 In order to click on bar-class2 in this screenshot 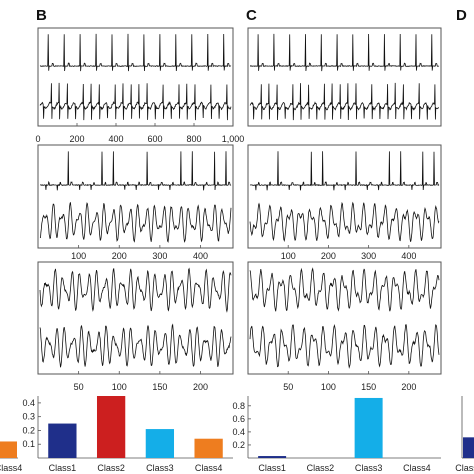, I will do `click(111, 427)`.